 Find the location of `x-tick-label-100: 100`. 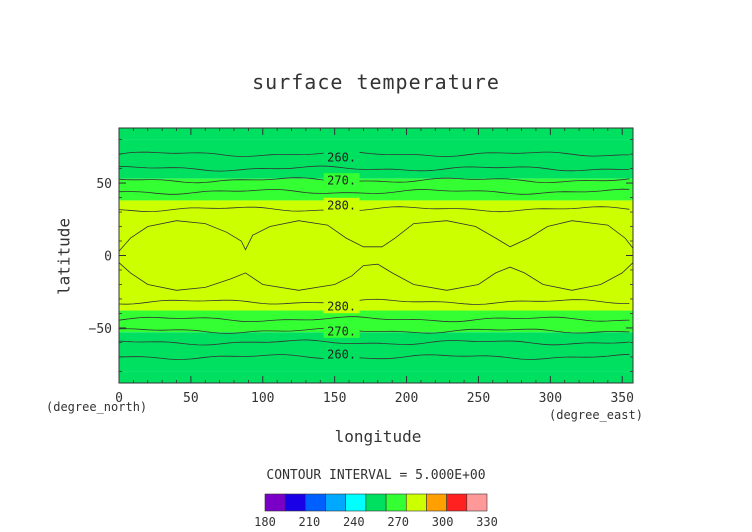

x-tick-label-100: 100 is located at coordinates (262, 398).